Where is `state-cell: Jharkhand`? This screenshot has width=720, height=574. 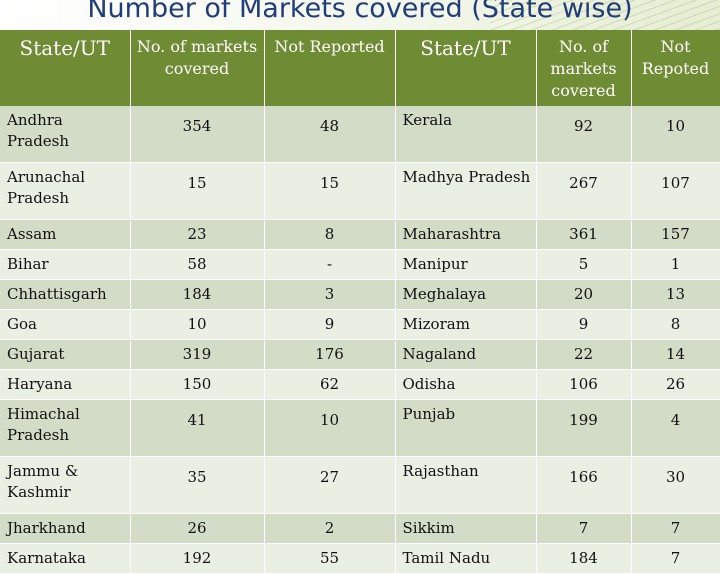 state-cell: Jharkhand is located at coordinates (65, 528).